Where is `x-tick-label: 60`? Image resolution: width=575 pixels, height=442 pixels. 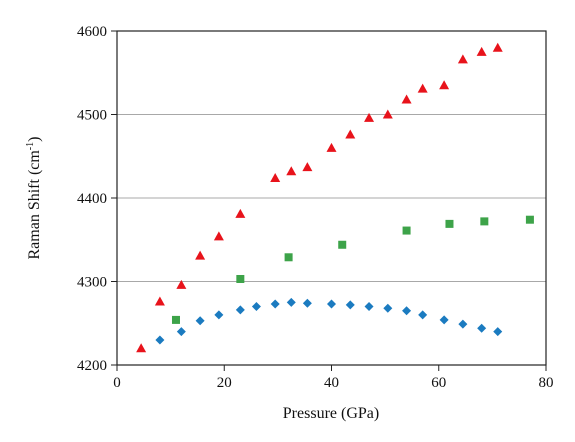
x-tick-label: 60 is located at coordinates (438, 383).